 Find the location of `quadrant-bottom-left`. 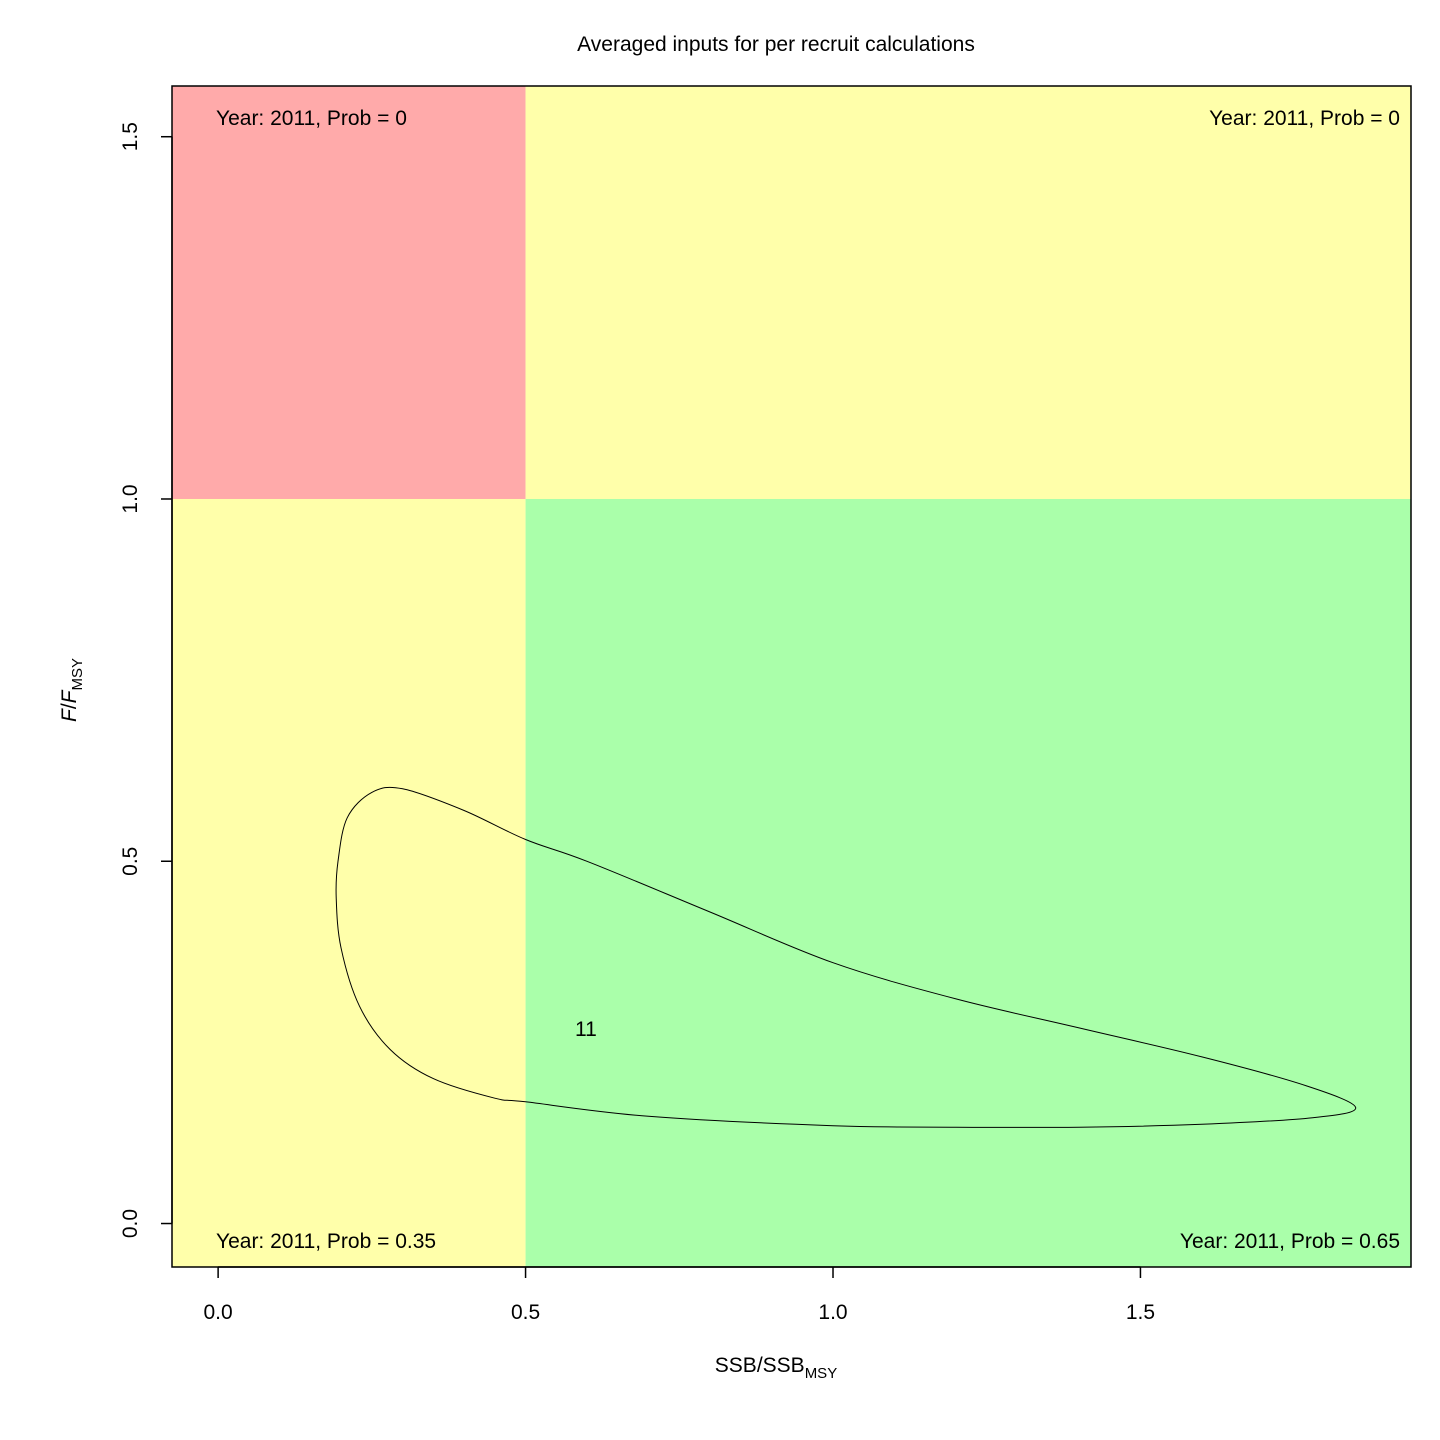

quadrant-bottom-left is located at coordinates (349, 882).